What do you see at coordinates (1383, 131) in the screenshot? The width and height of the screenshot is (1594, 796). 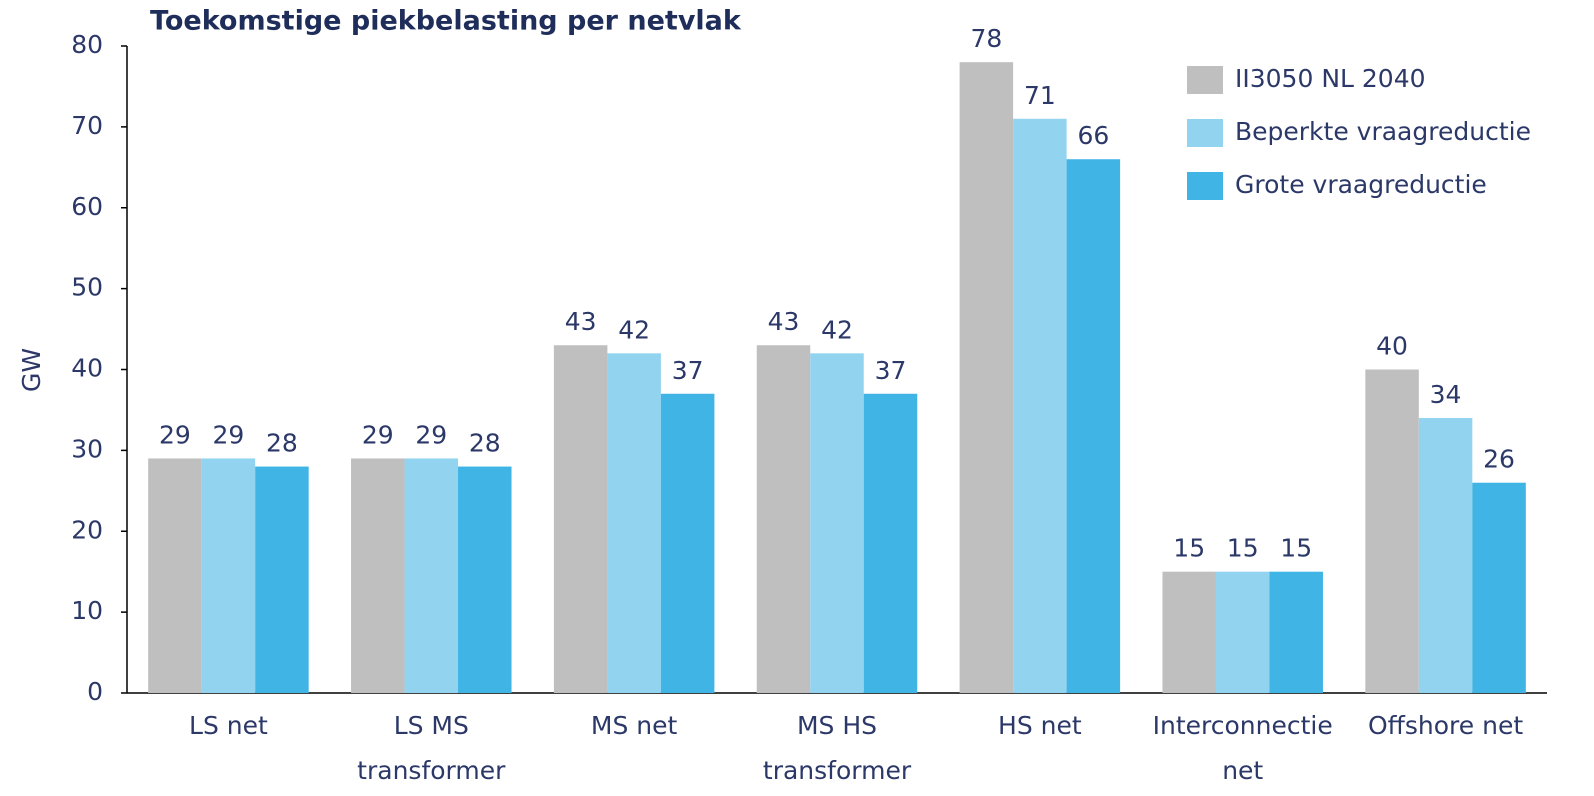 I see `legend-label: Beperkte vraagreductie` at bounding box center [1383, 131].